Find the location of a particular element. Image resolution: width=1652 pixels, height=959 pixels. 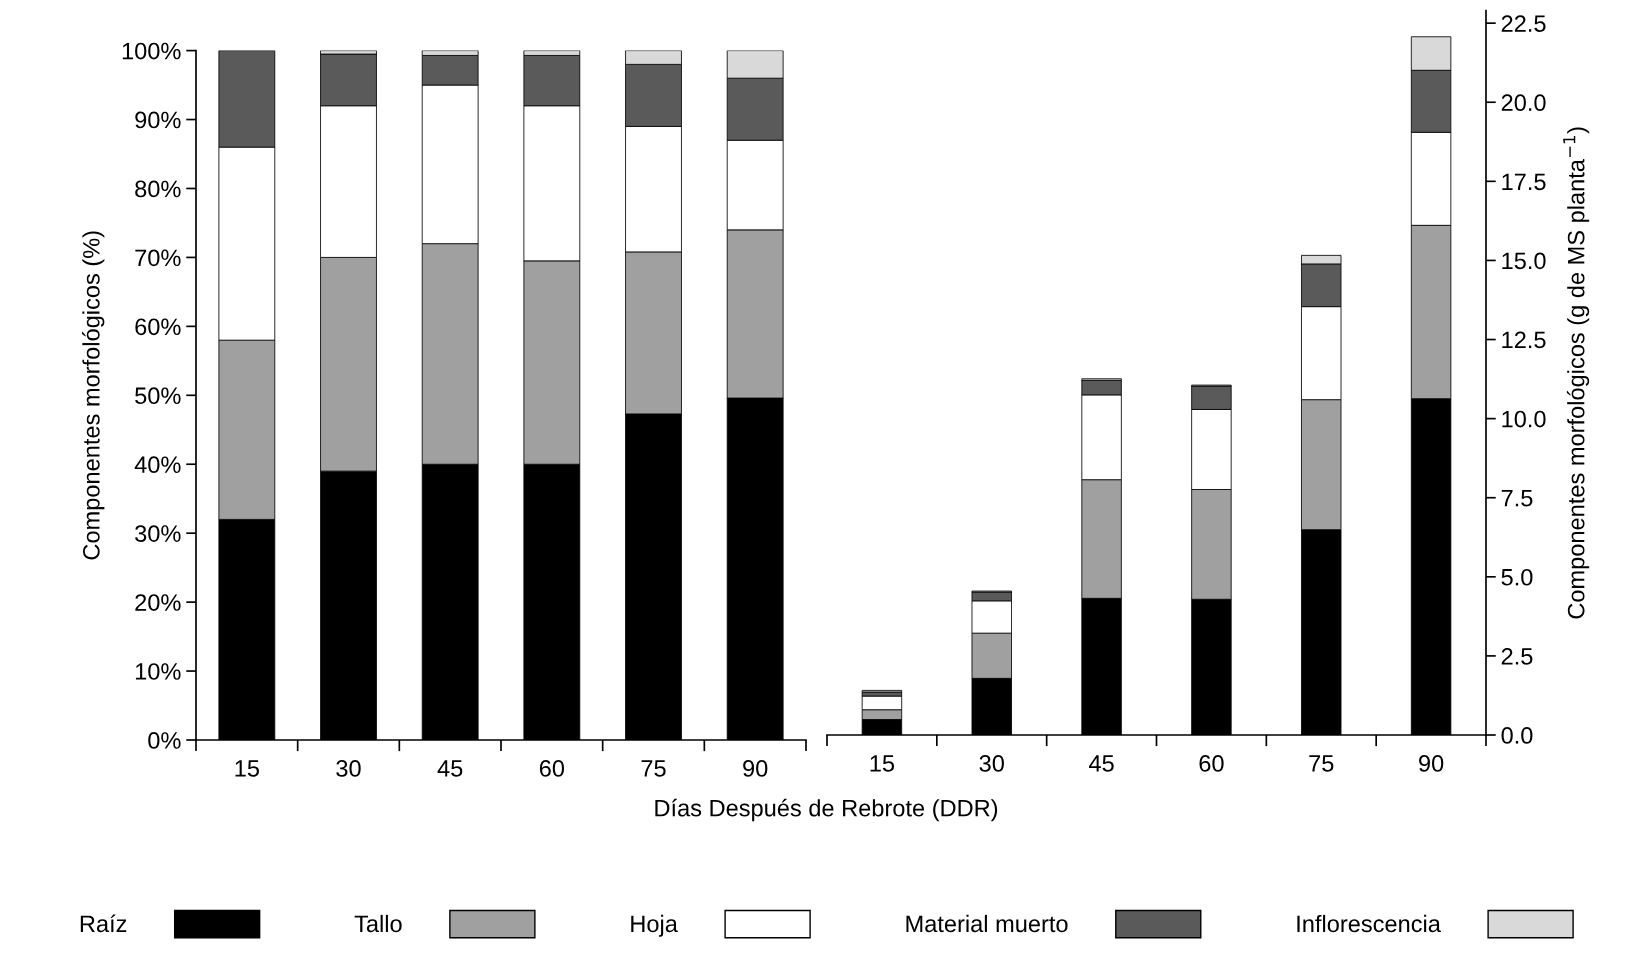

legend-label: Tallo is located at coordinates (378, 923).